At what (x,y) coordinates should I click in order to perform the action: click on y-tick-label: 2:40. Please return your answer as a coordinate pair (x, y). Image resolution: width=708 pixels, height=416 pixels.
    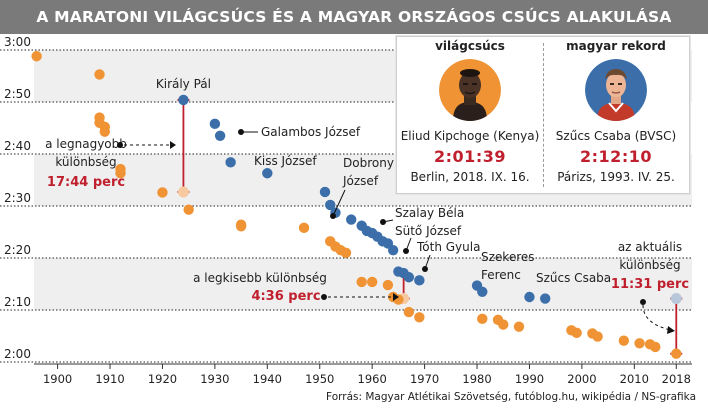
    Looking at the image, I should click on (17, 146).